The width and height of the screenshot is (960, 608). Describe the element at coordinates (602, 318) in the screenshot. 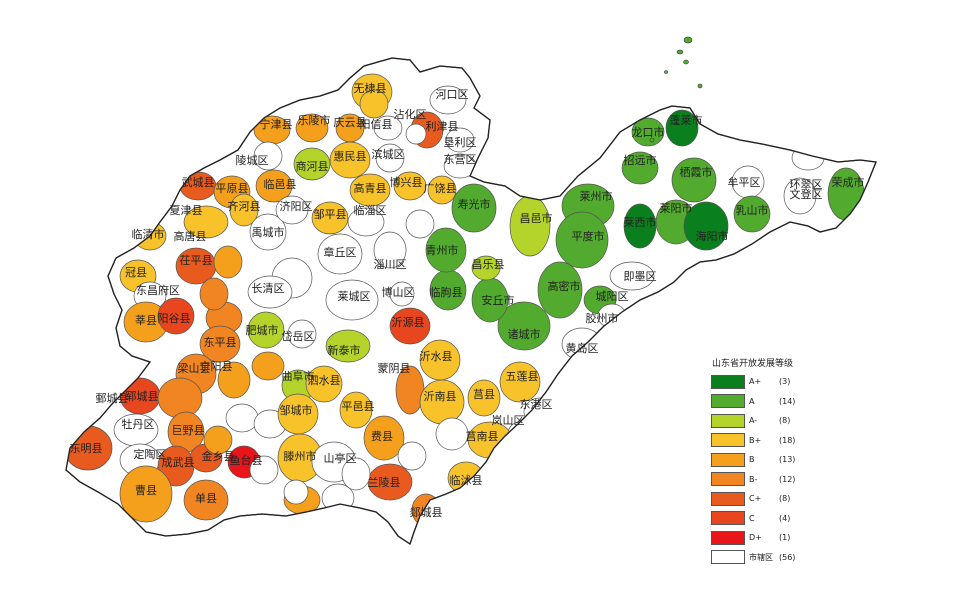

I see `county-label: 胶州市` at that location.